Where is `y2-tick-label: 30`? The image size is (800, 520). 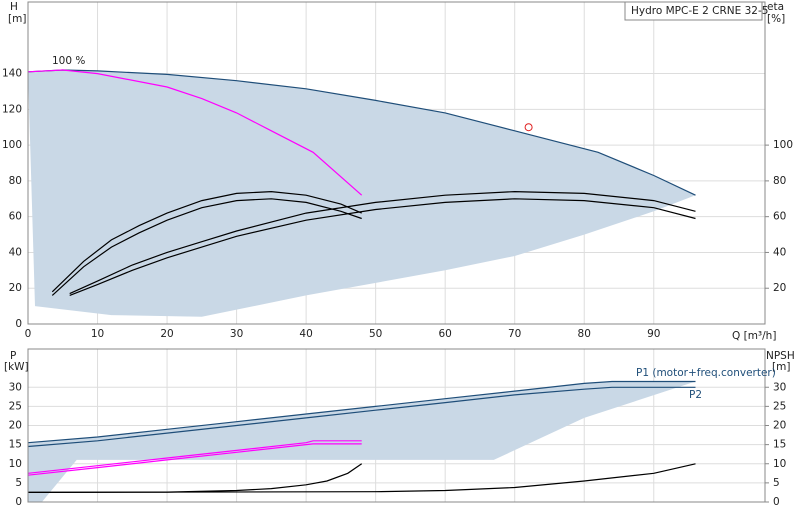
y2-tick-label: 30 is located at coordinates (779, 387).